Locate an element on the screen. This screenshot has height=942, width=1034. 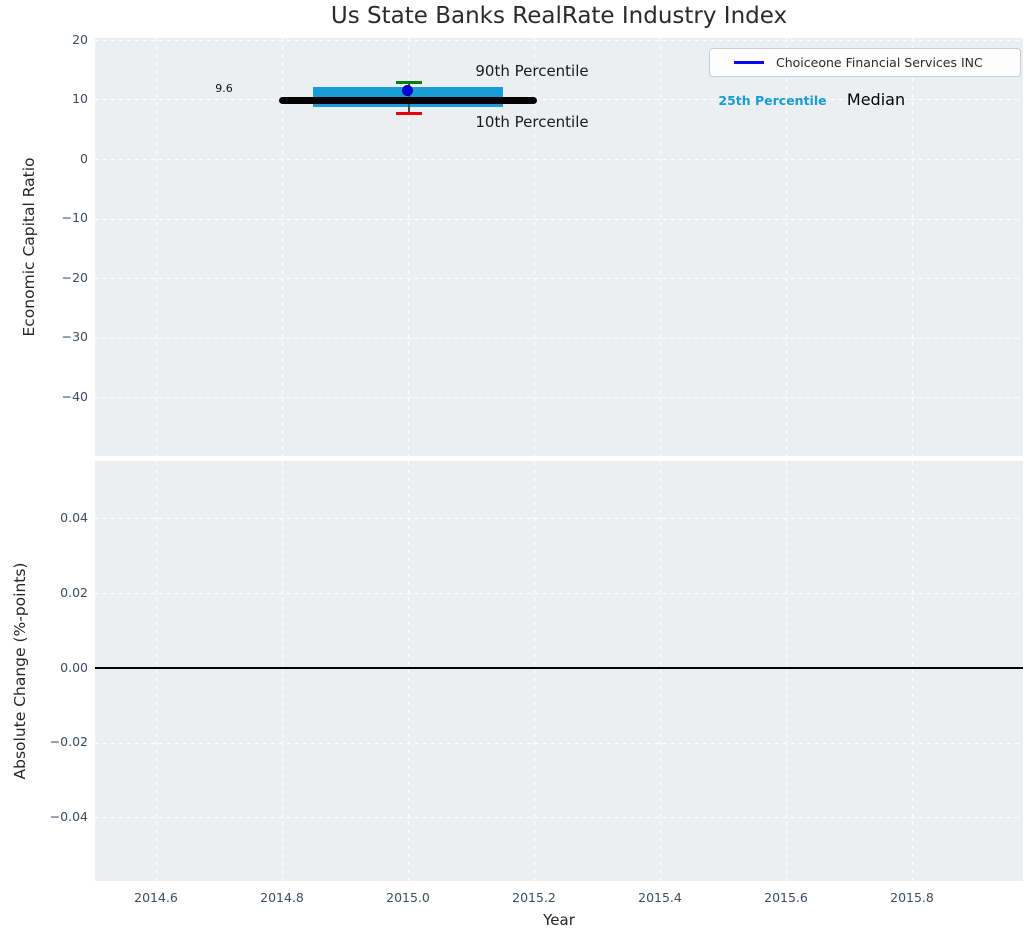
ytick-top: −40 is located at coordinates (74, 396).